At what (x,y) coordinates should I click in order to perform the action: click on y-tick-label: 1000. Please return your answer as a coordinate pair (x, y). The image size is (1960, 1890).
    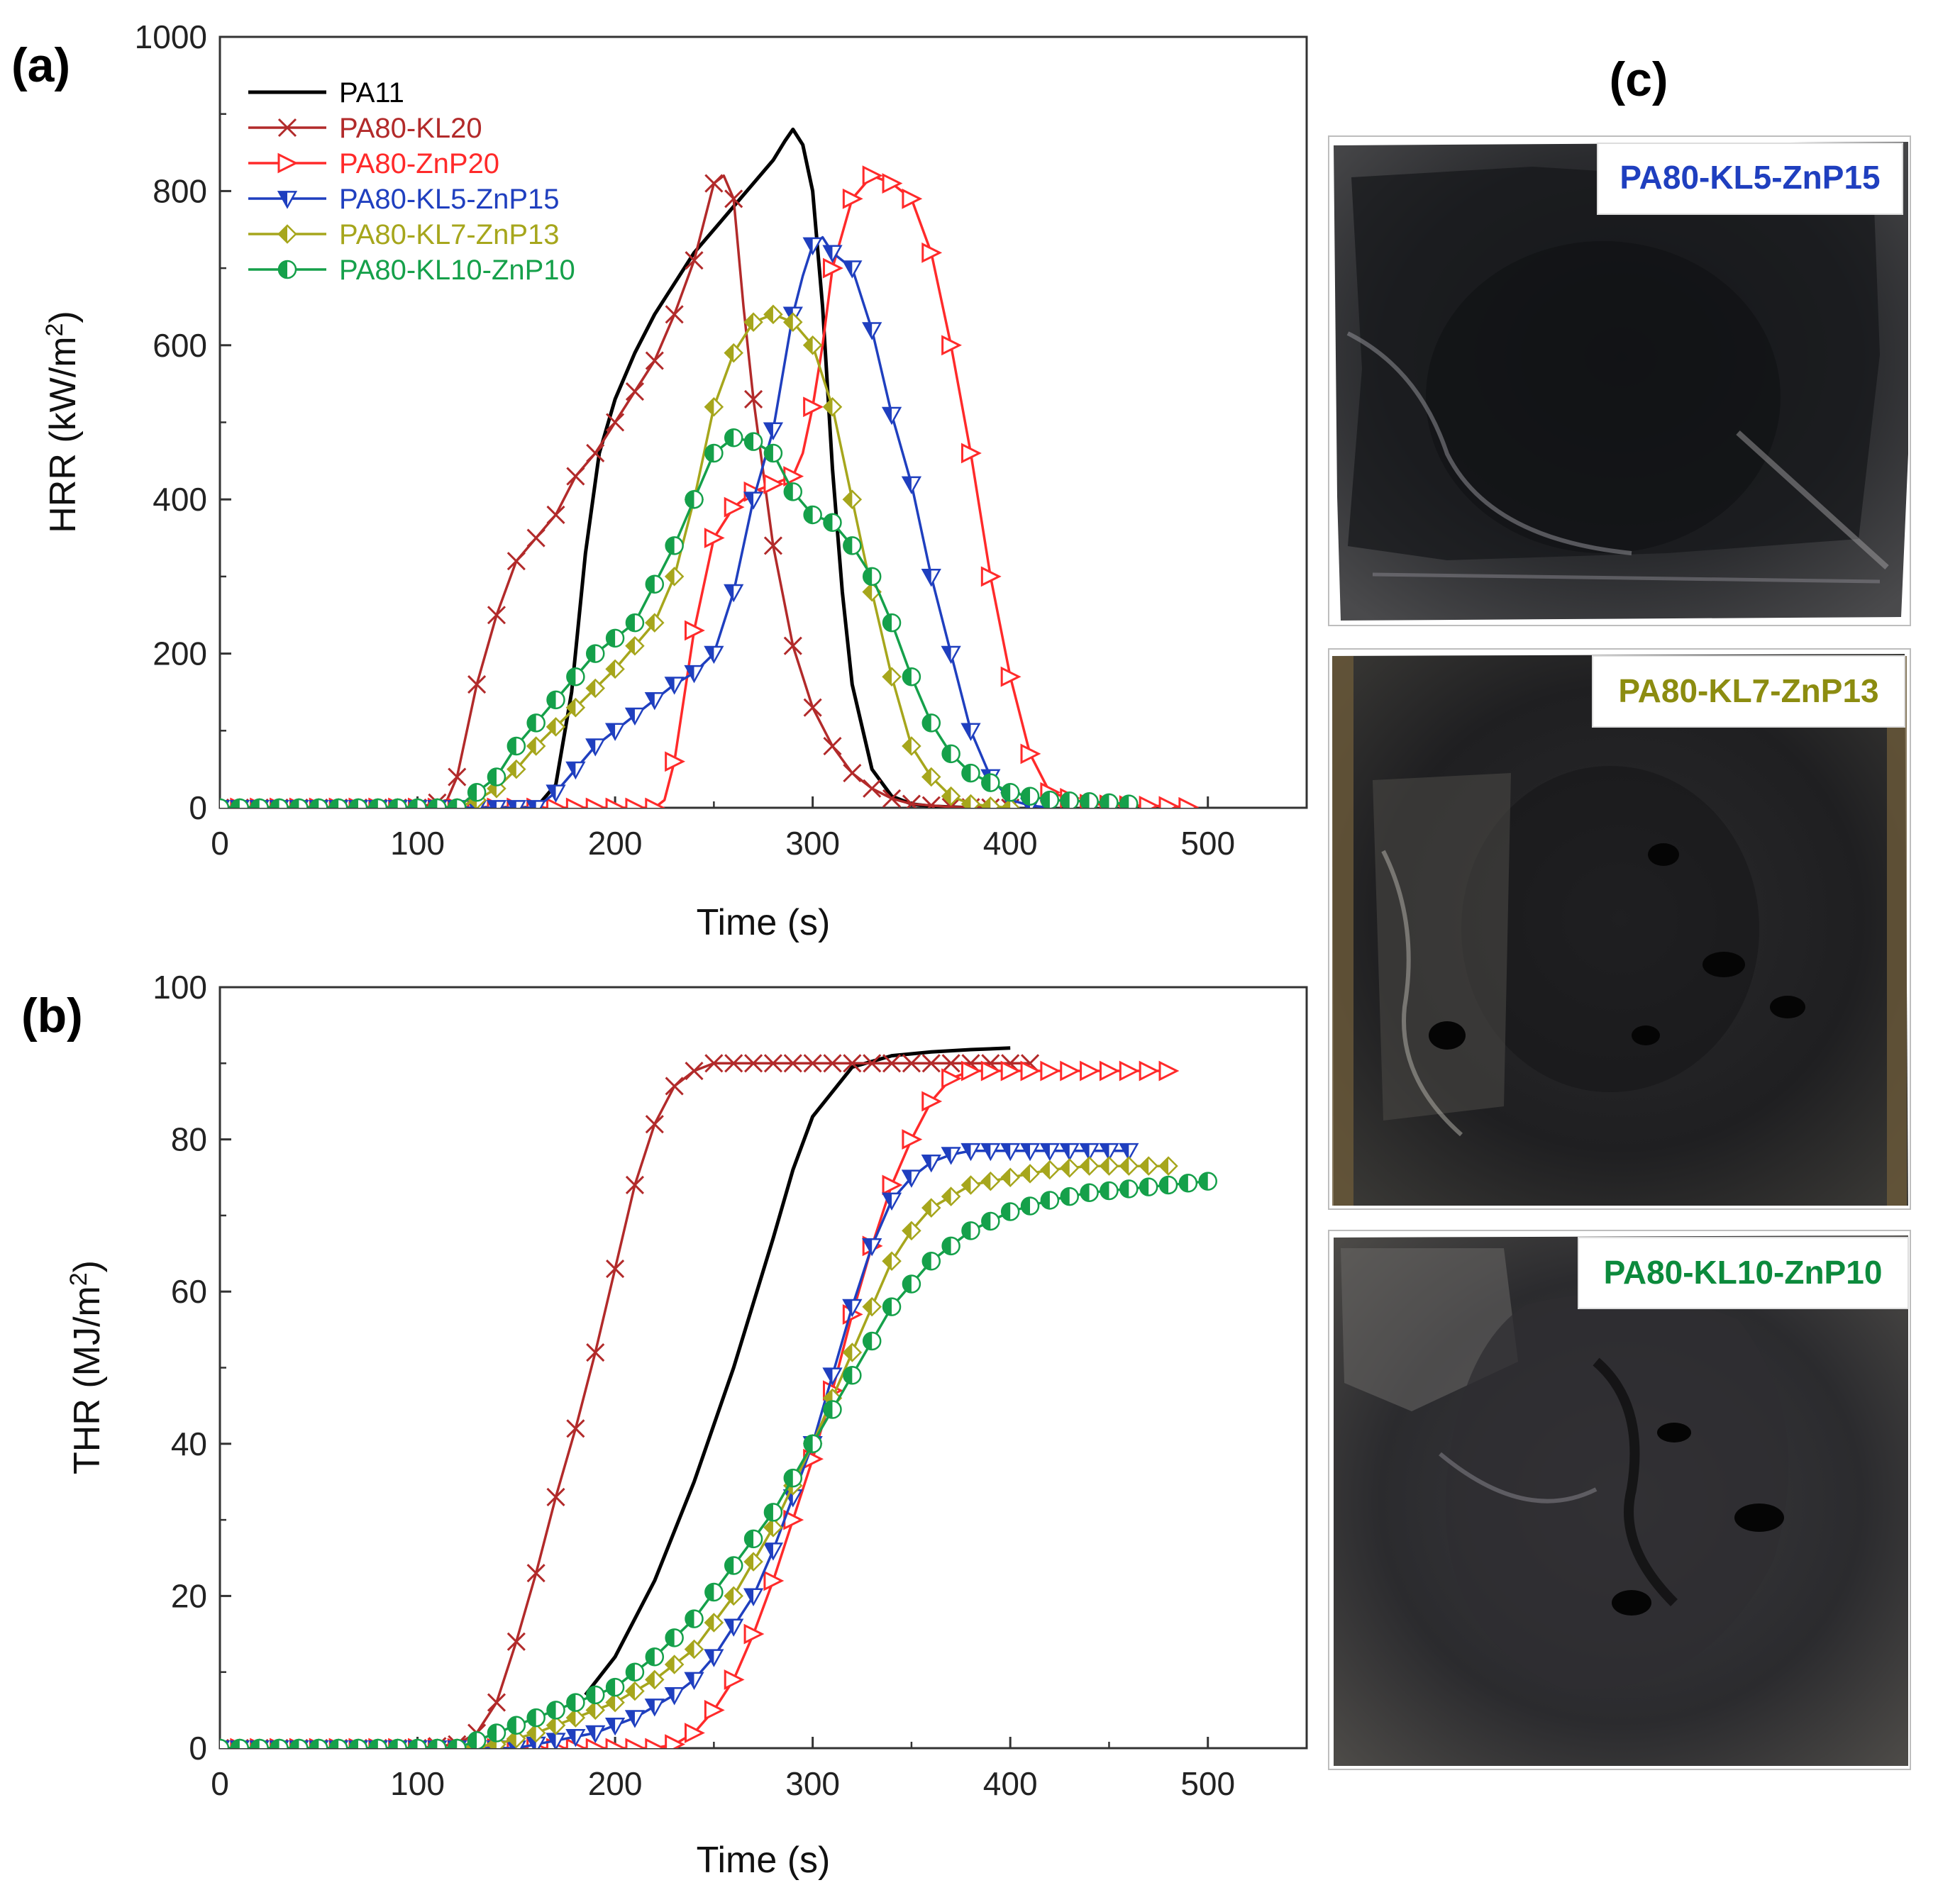
    Looking at the image, I should click on (171, 36).